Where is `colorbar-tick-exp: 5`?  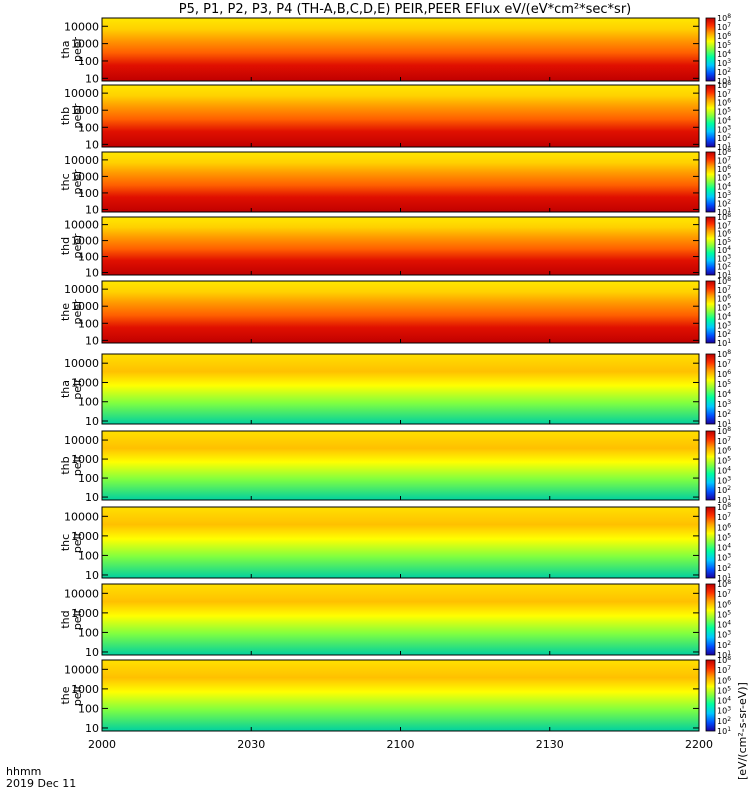 colorbar-tick-exp: 5 is located at coordinates (729, 110).